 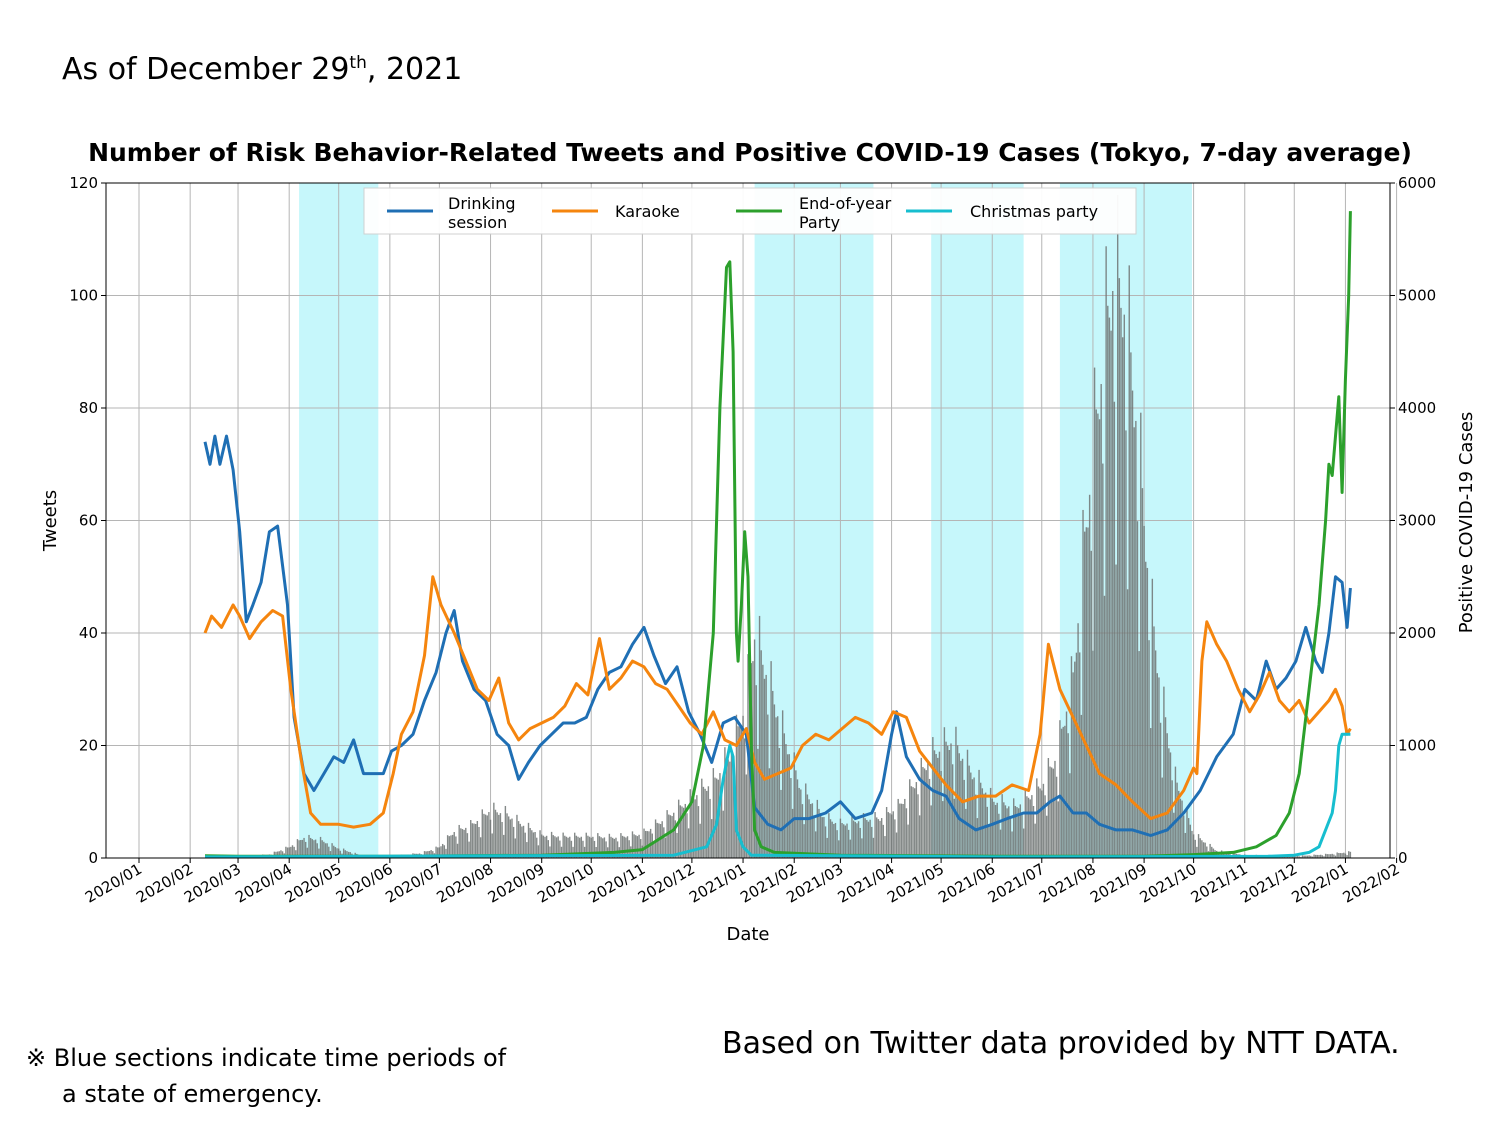 I want to click on legend-label-drinking-session: Drinking session, so click(x=482, y=213).